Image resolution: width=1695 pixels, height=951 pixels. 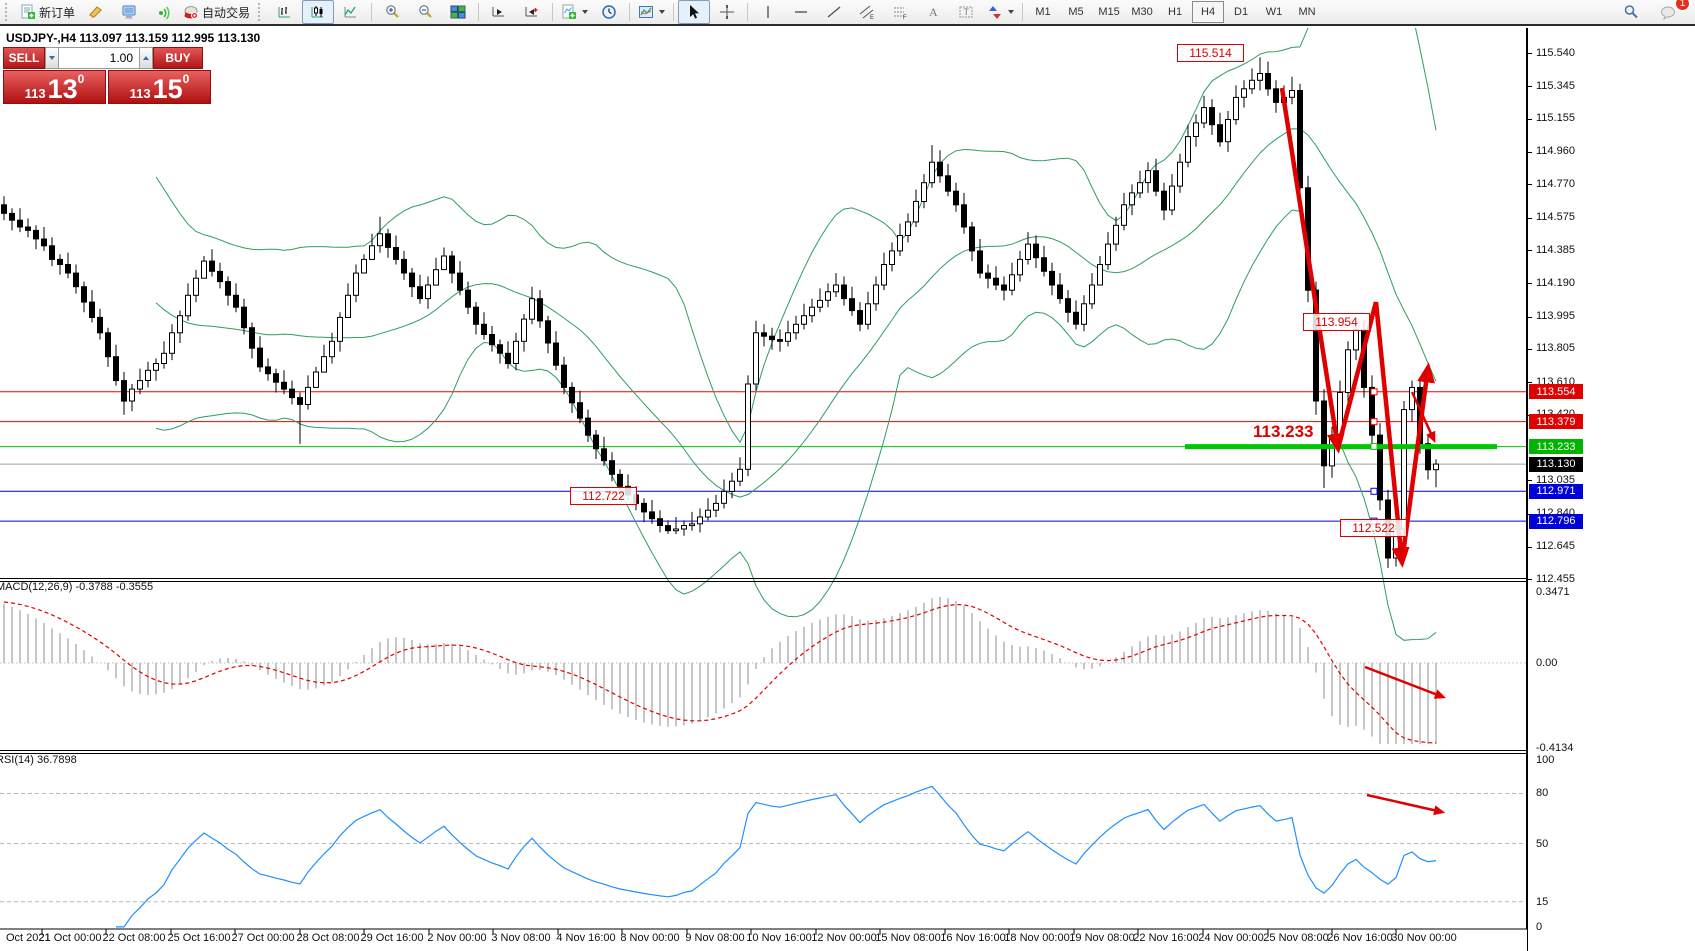 I want to click on cursor-tool-button, so click(x=694, y=12).